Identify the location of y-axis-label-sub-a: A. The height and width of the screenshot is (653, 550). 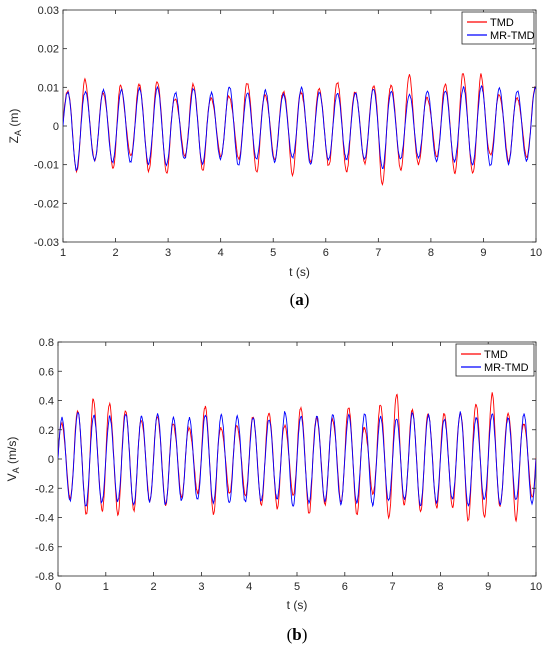
(18, 133).